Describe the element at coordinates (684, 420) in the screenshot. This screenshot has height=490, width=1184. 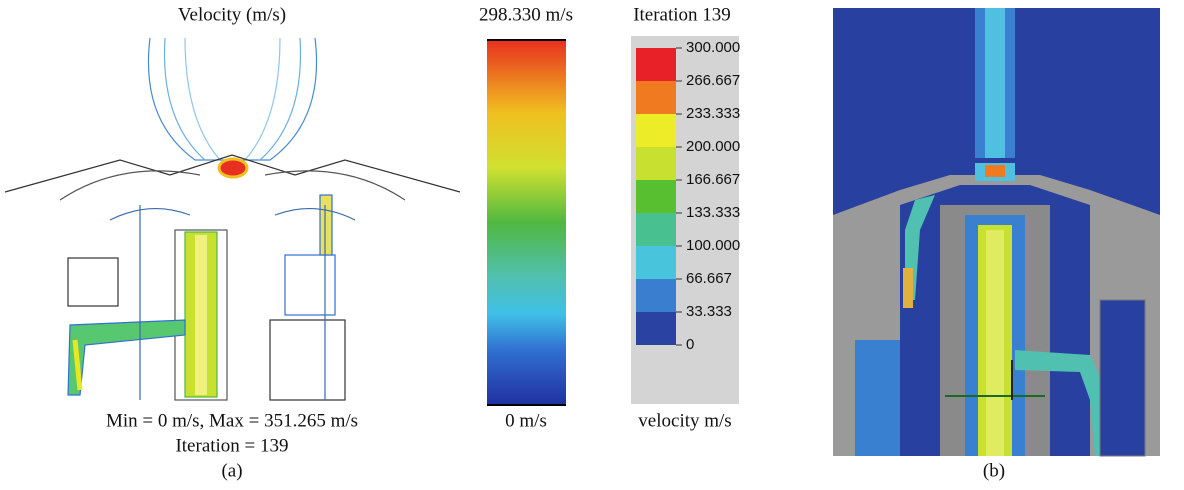
I see `legend-unit: velocity m/s` at that location.